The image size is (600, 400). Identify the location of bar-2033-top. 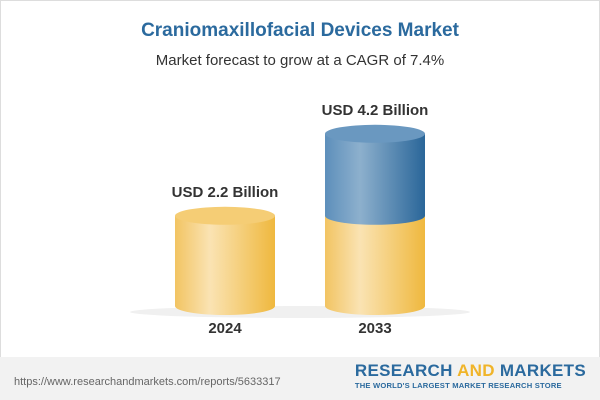
(375, 133).